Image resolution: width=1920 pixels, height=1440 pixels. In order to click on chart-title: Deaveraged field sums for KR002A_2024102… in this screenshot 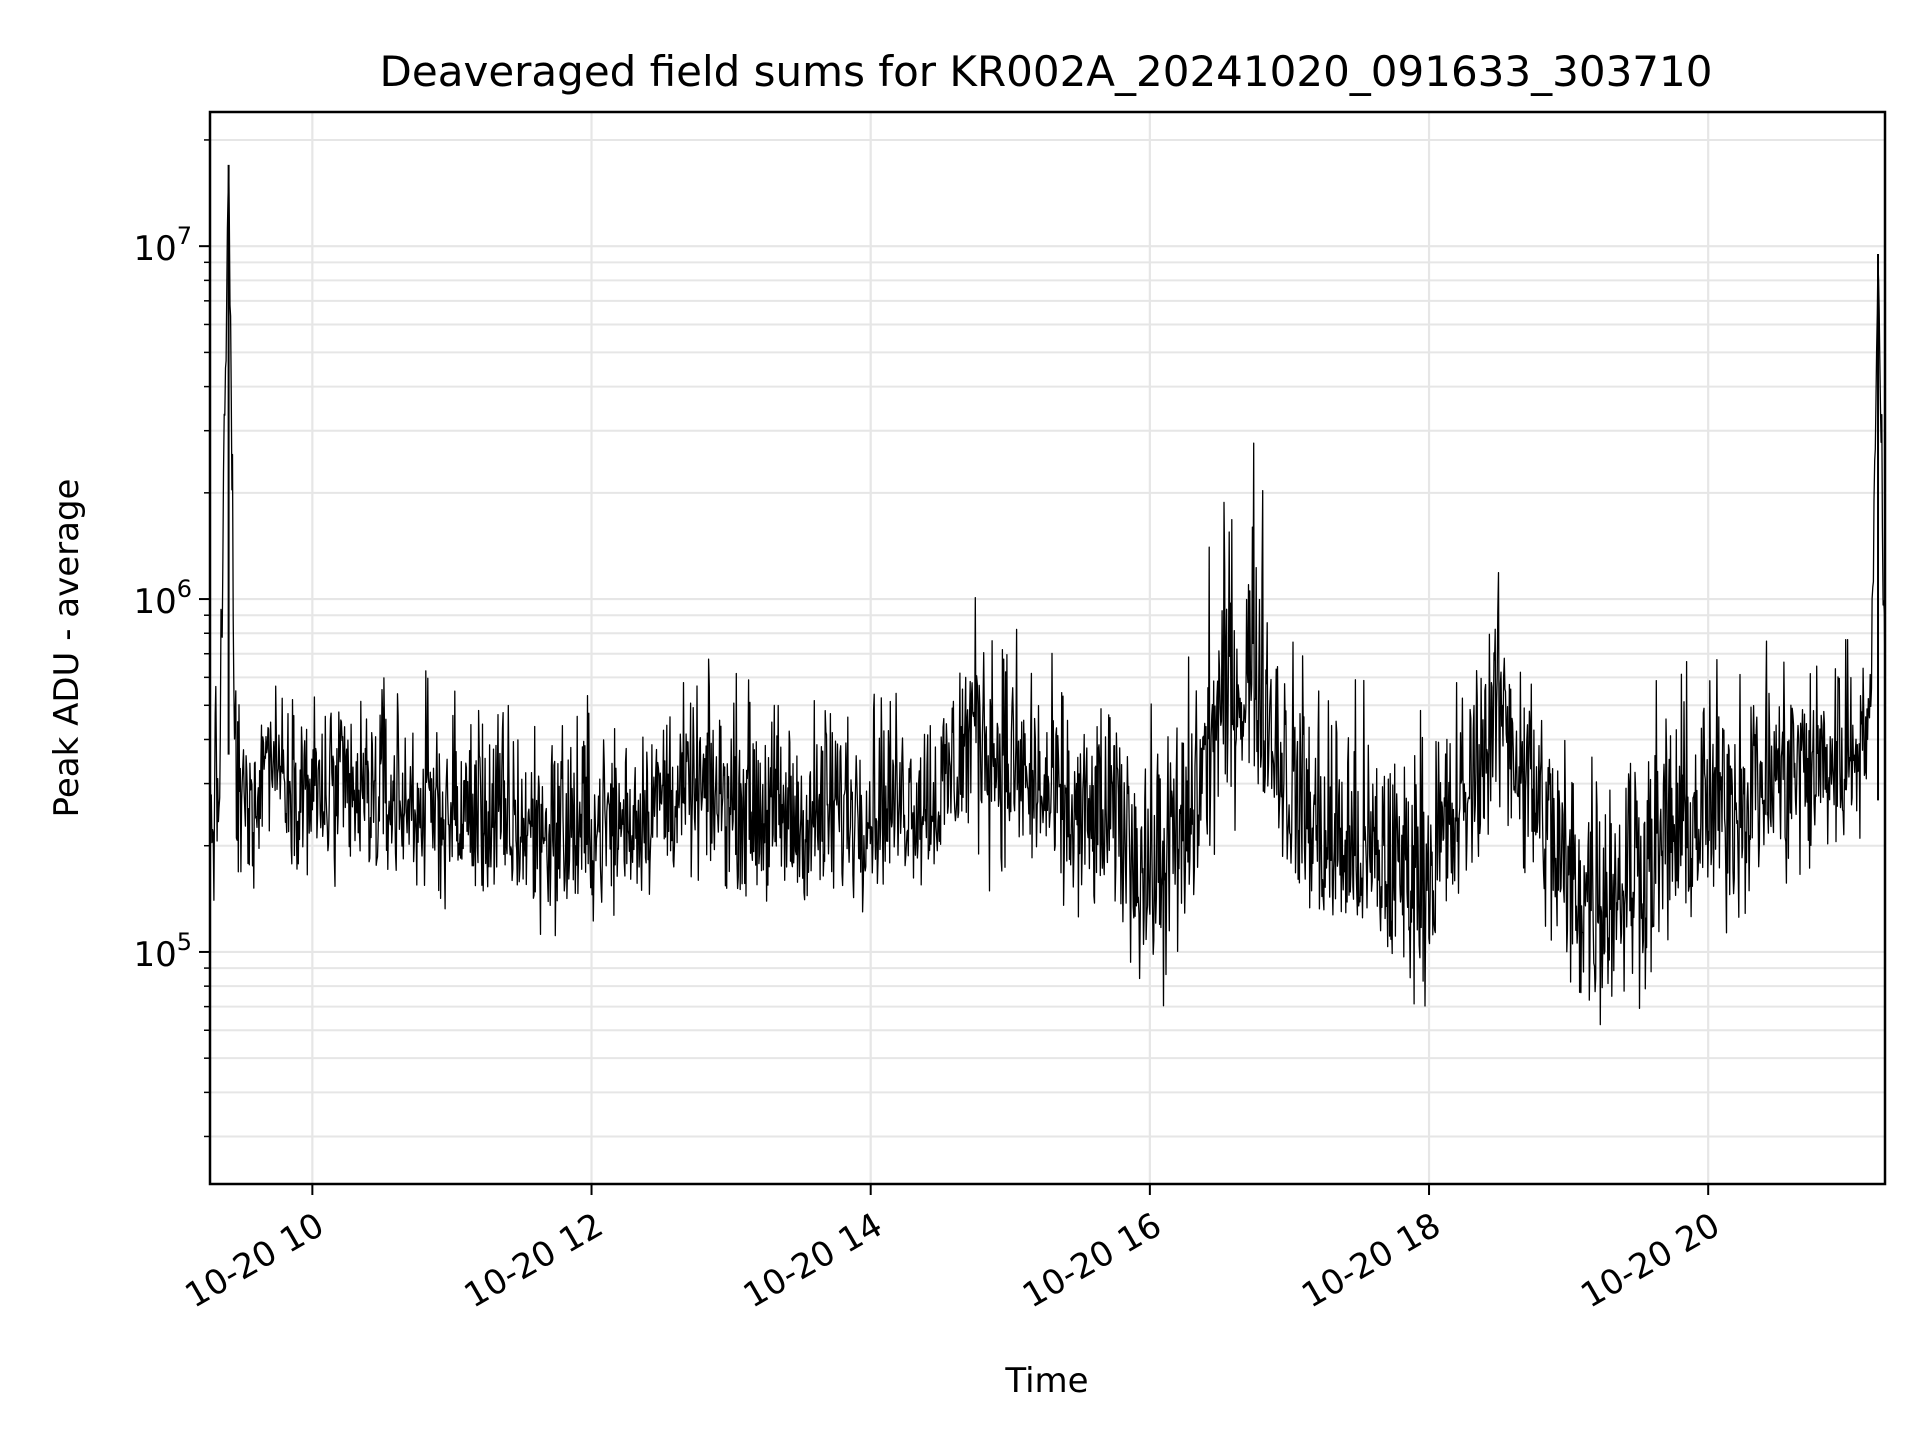, I will do `click(1046, 71)`.